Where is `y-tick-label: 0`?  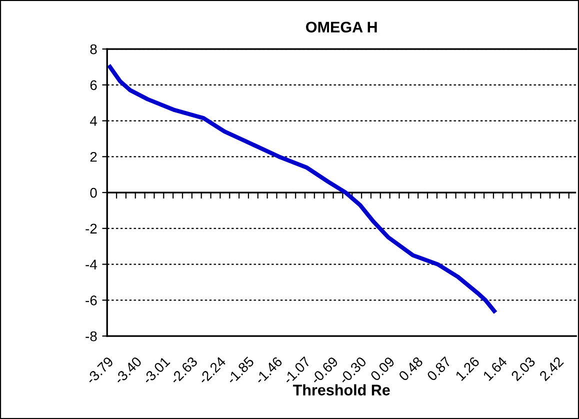 y-tick-label: 0 is located at coordinates (93, 193).